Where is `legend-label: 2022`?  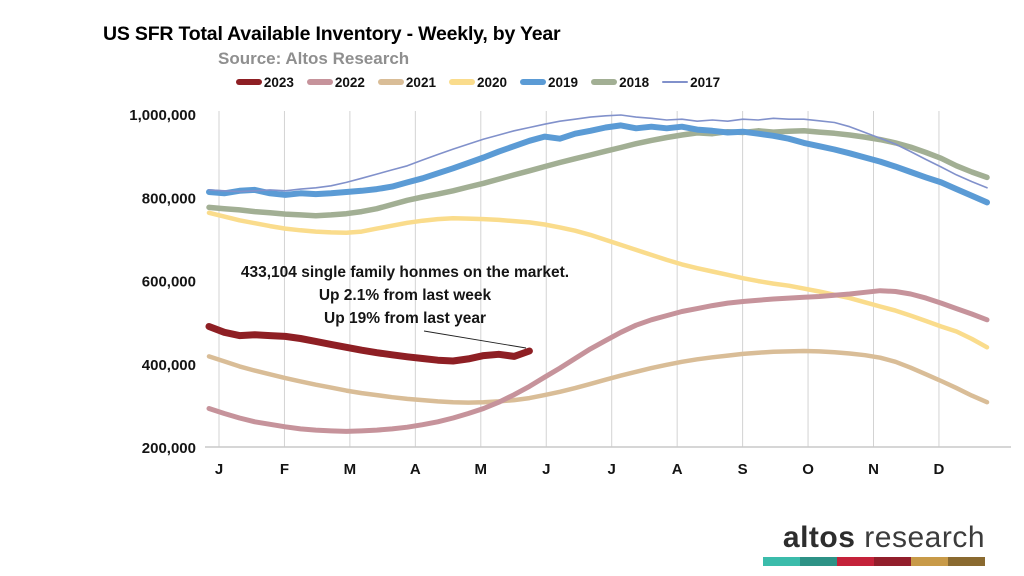
legend-label: 2022 is located at coordinates (349, 82).